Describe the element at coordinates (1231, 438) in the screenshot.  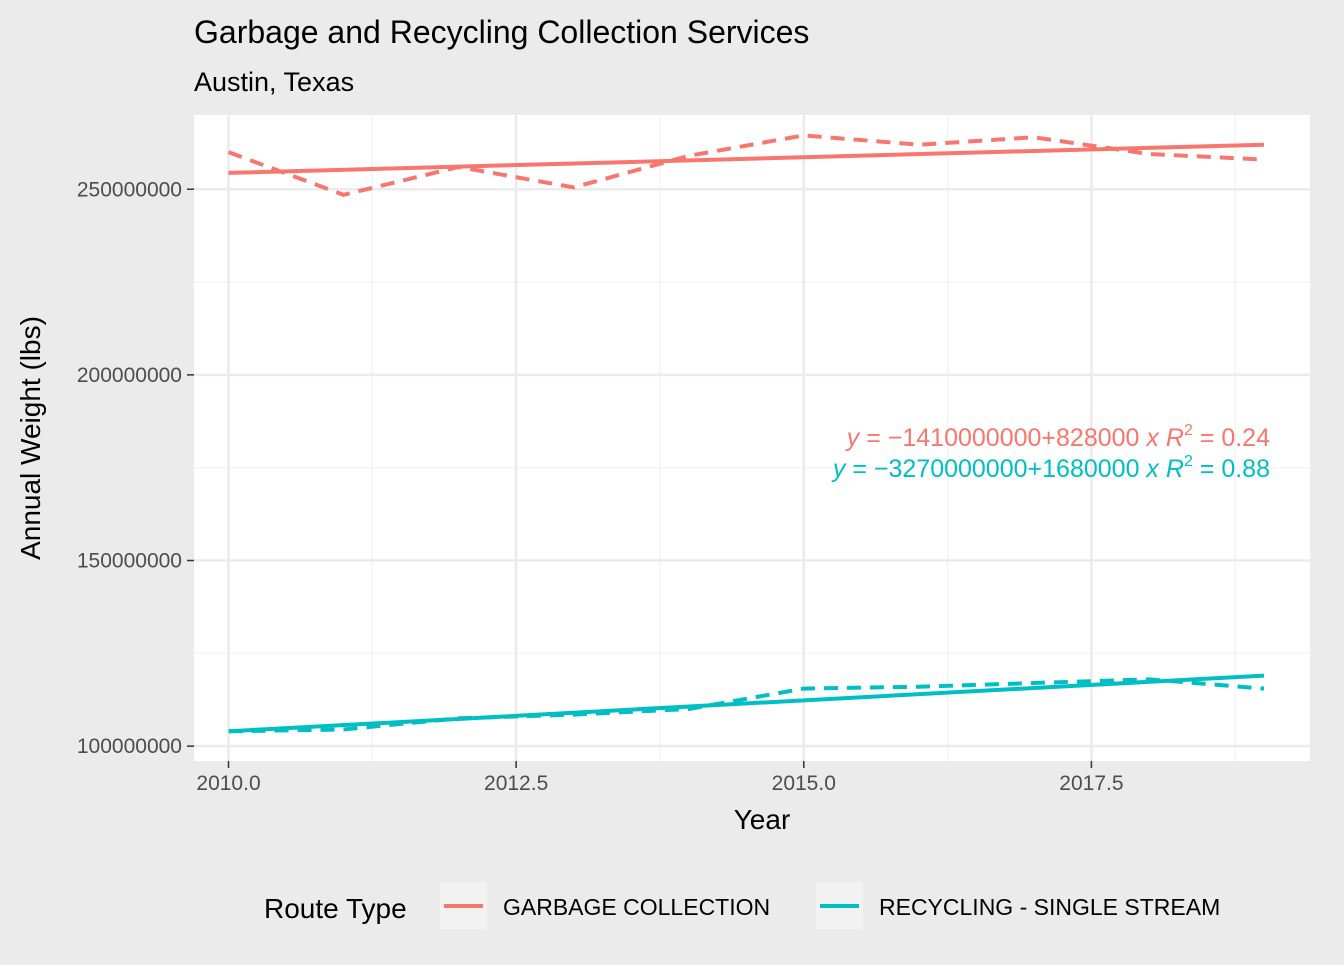
I see `equation-r-value: = 0.24` at that location.